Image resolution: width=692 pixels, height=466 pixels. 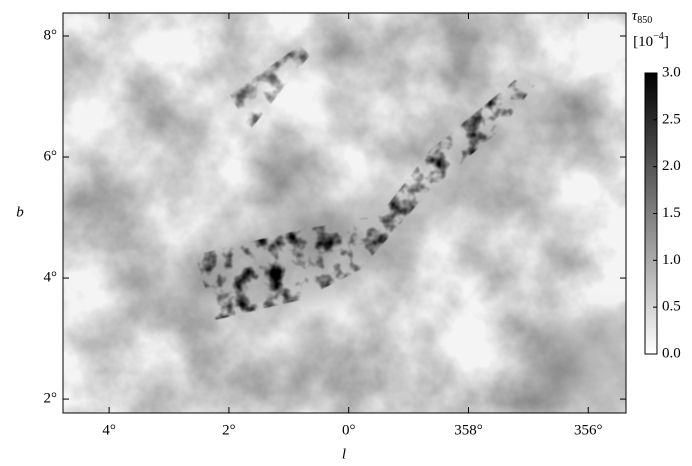 What do you see at coordinates (671, 260) in the screenshot?
I see `colorbar-tick-label: 1.0` at bounding box center [671, 260].